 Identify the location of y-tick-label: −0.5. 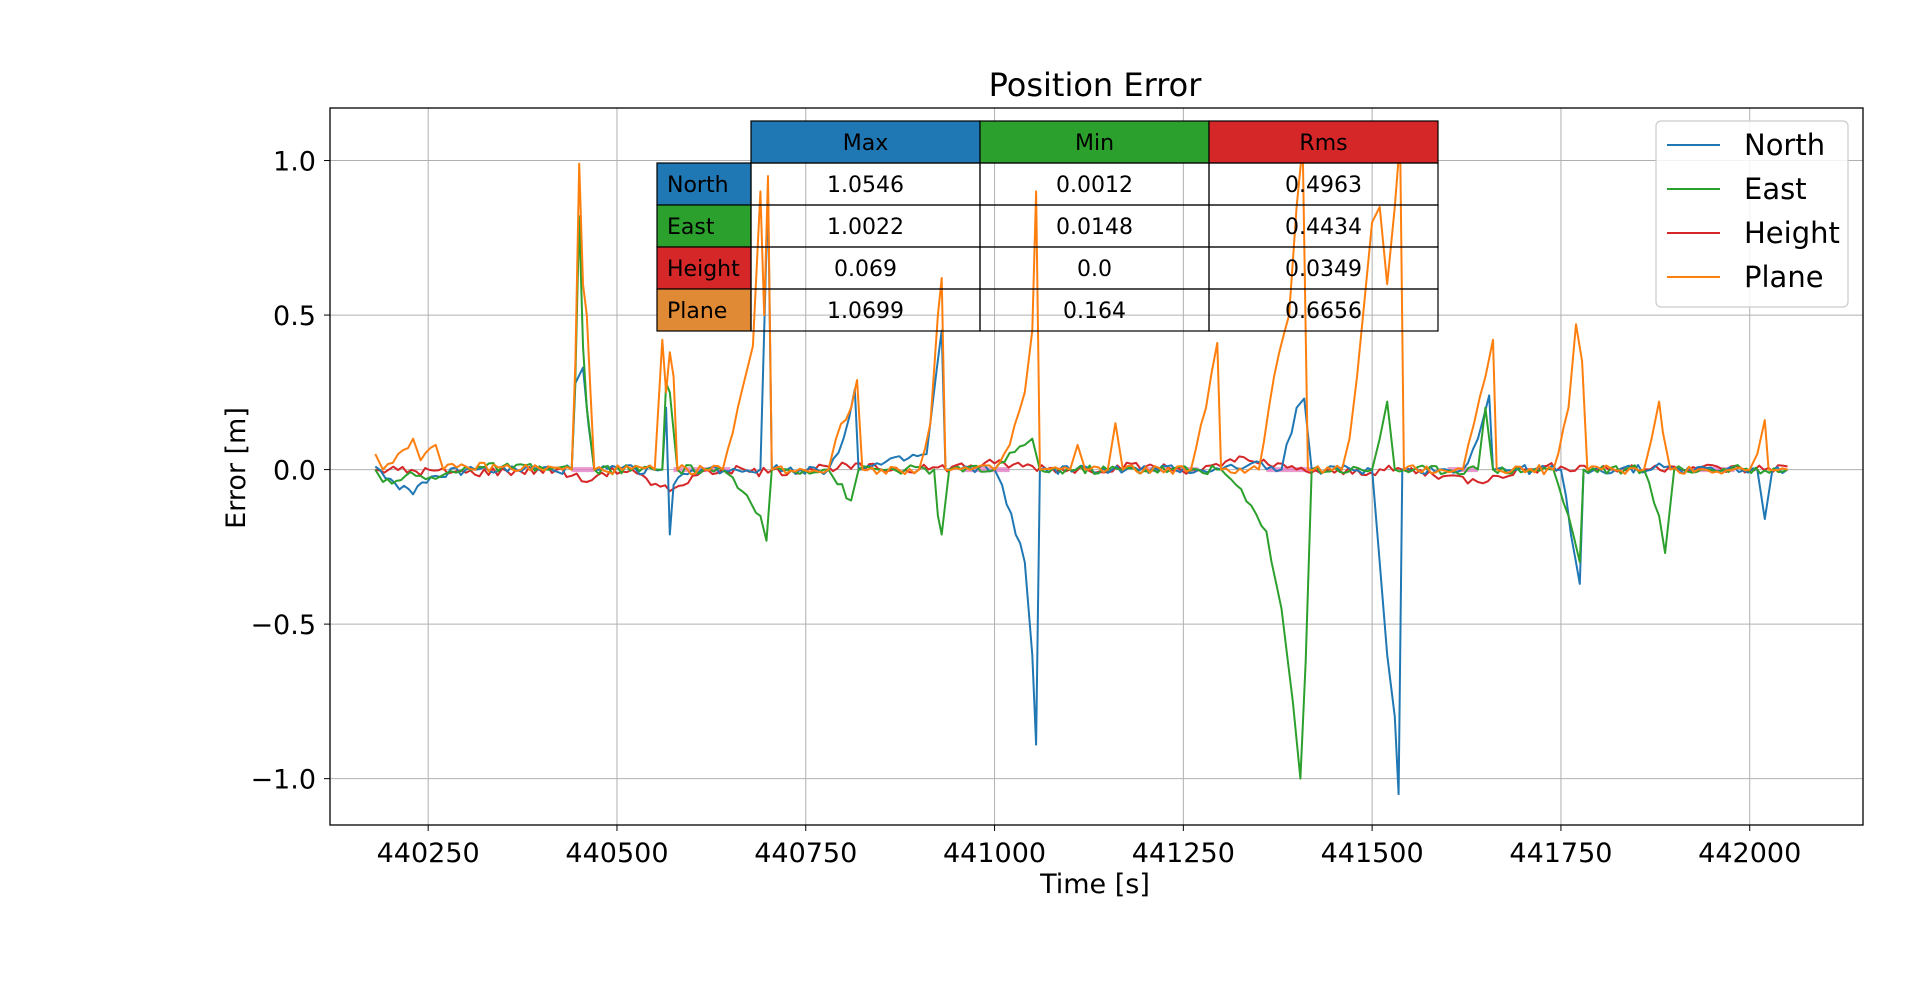
(283, 625).